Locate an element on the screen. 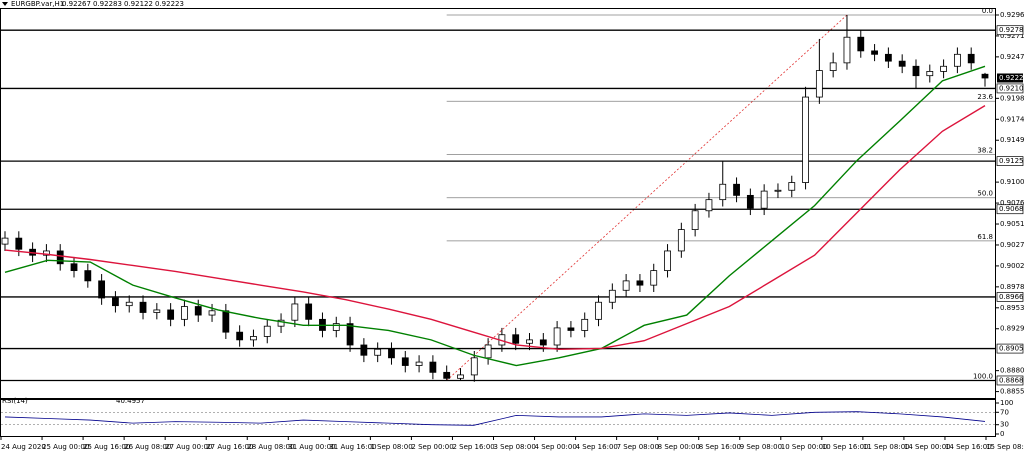 Image resolution: width=1024 pixels, height=454 pixels. fib-label: 0.0 is located at coordinates (987, 11).